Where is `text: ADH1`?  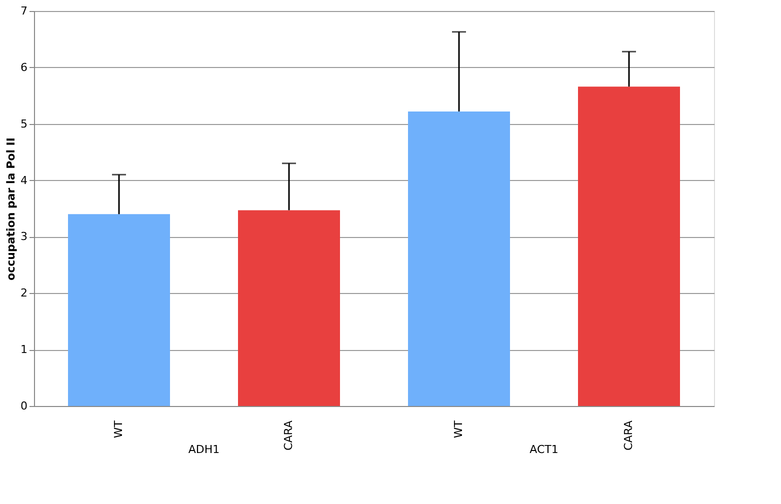 text: ADH1 is located at coordinates (204, 449).